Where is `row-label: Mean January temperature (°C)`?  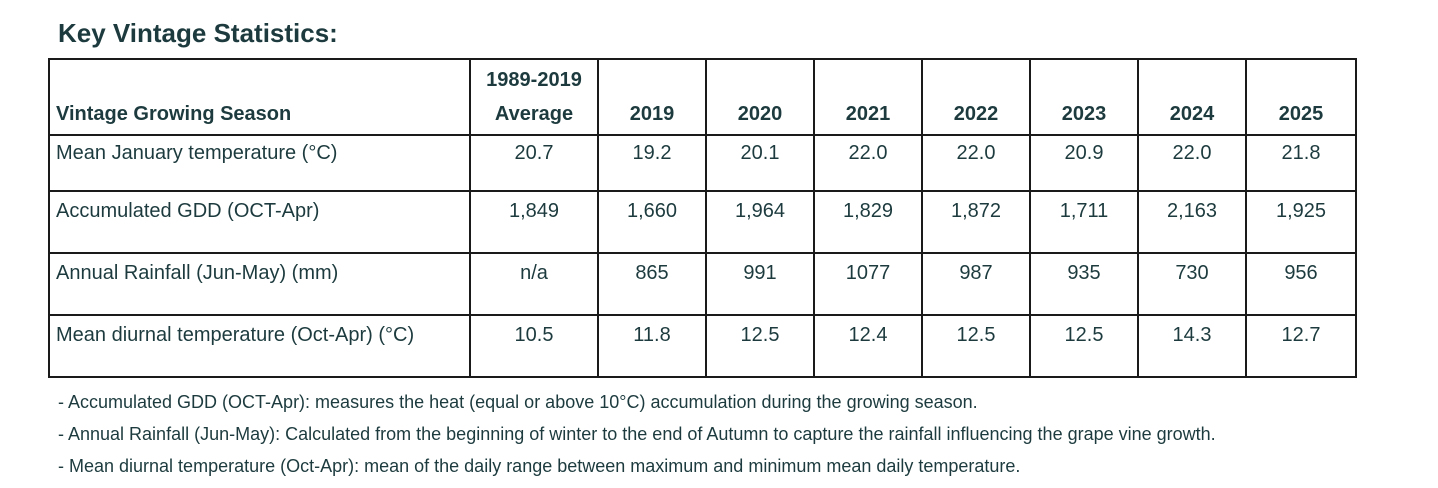
row-label: Mean January temperature (°C) is located at coordinates (259, 163).